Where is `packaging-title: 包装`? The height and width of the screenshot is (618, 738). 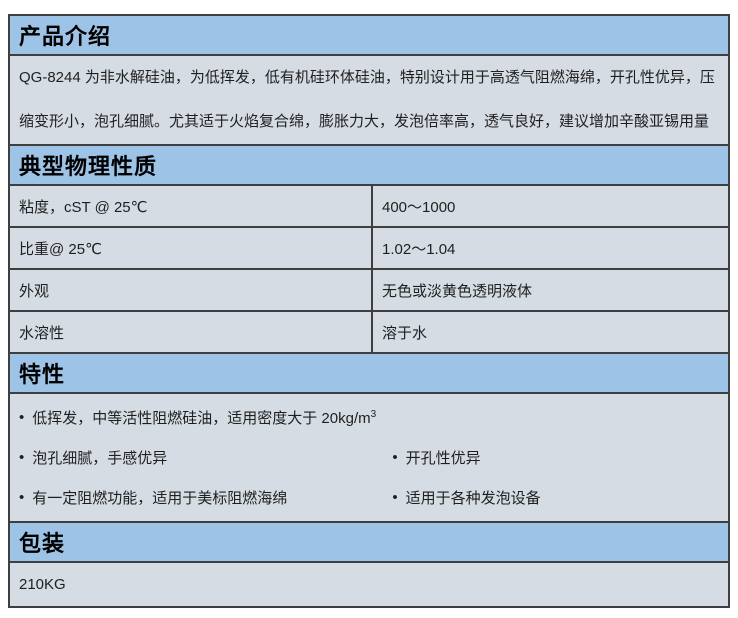 packaging-title: 包装 is located at coordinates (42, 543).